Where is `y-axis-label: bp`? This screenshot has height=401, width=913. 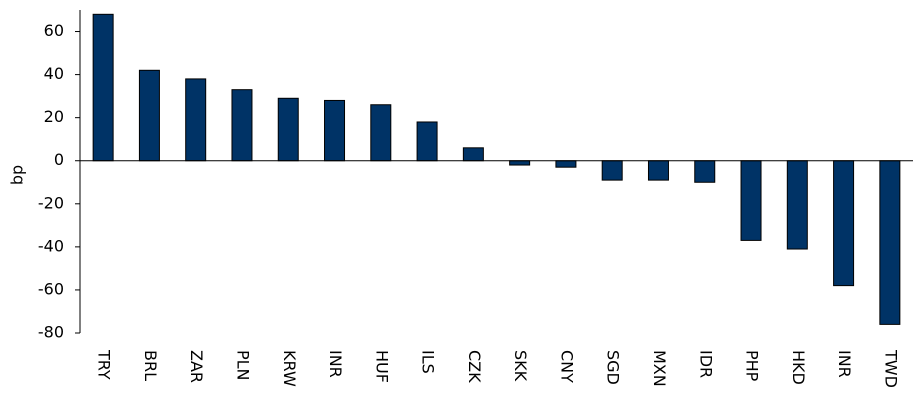
y-axis-label: bp is located at coordinates (17, 175).